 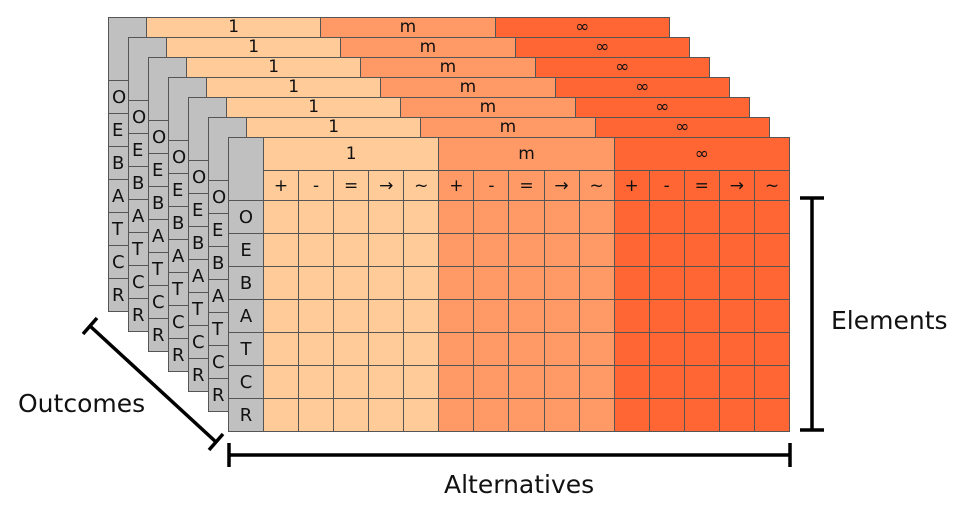 I want to click on element-row-label: T, so click(x=246, y=349).